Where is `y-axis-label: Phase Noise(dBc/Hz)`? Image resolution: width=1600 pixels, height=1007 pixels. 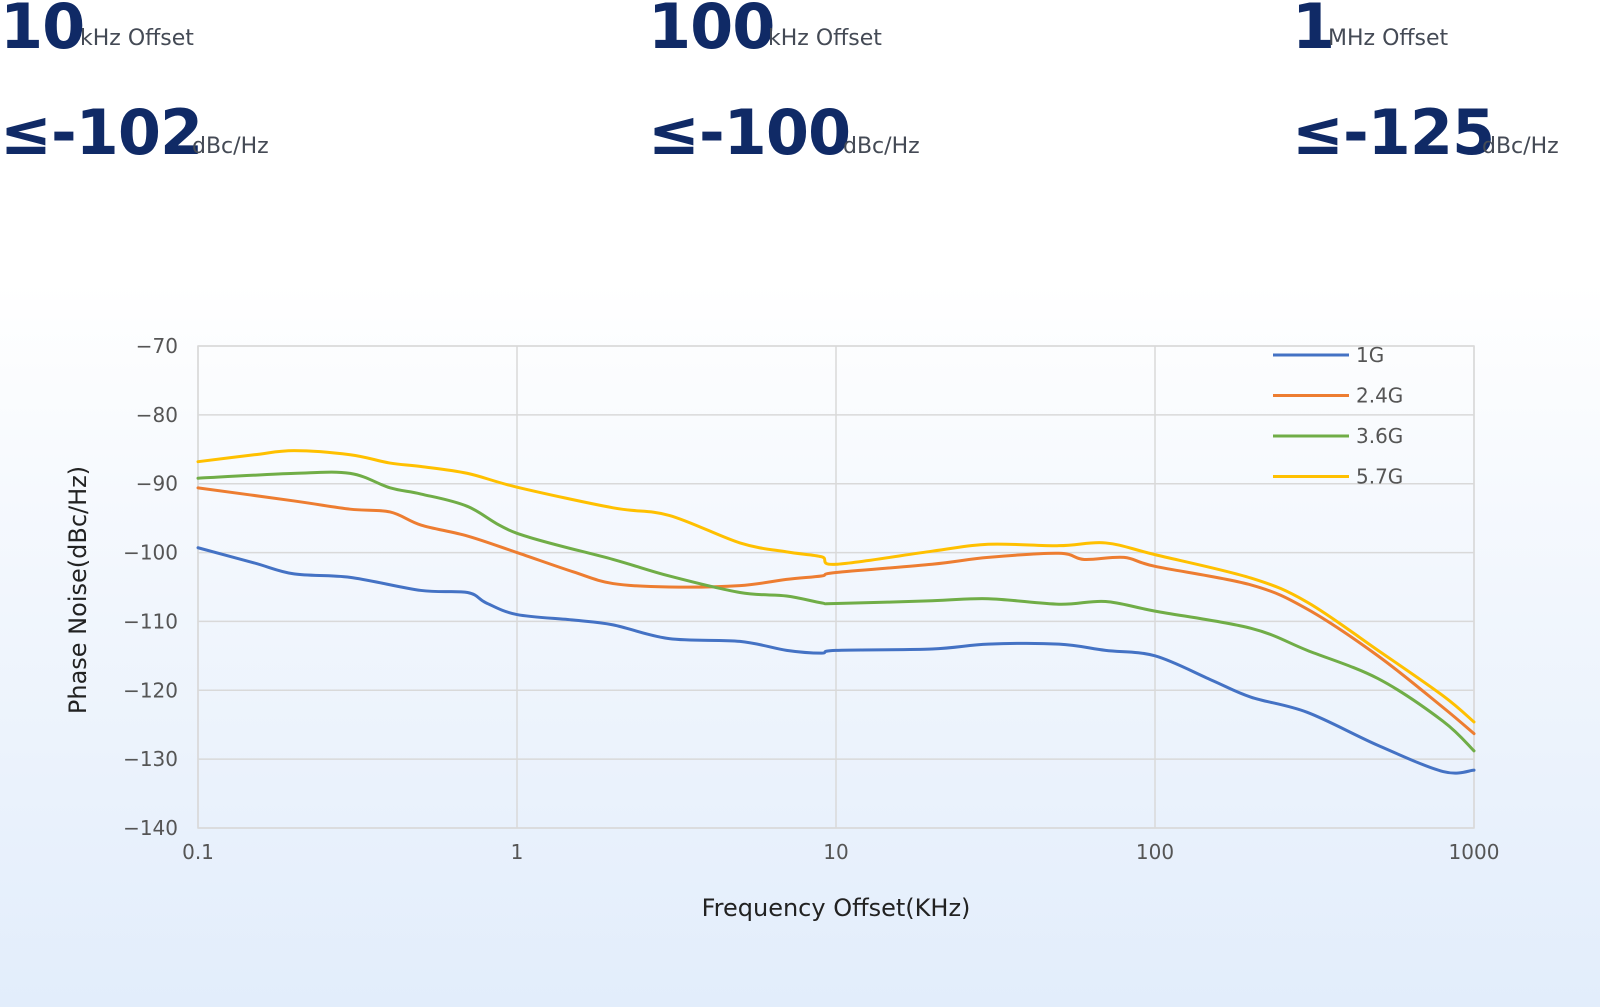
y-axis-label: Phase Noise(dBc/Hz) is located at coordinates (78, 590).